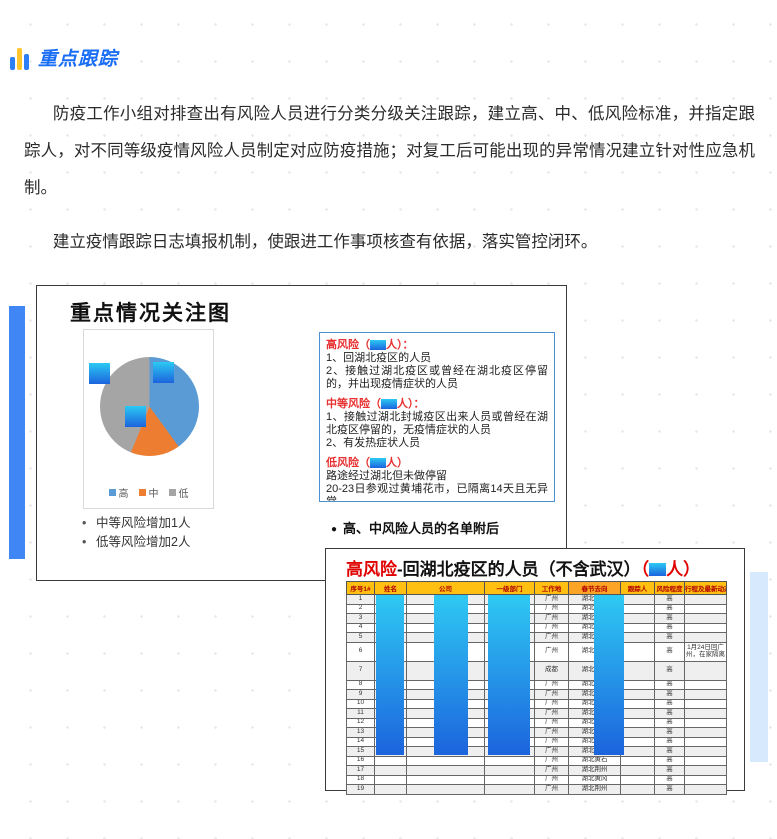 Image resolution: width=777 pixels, height=839 pixels. I want to click on cell-index: 18, so click(360, 779).